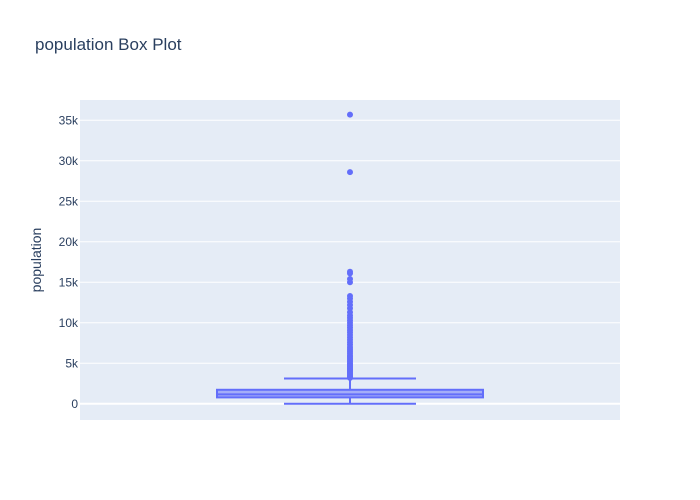 This screenshot has height=500, width=700. I want to click on y-tick-label: 15k, so click(69, 282).